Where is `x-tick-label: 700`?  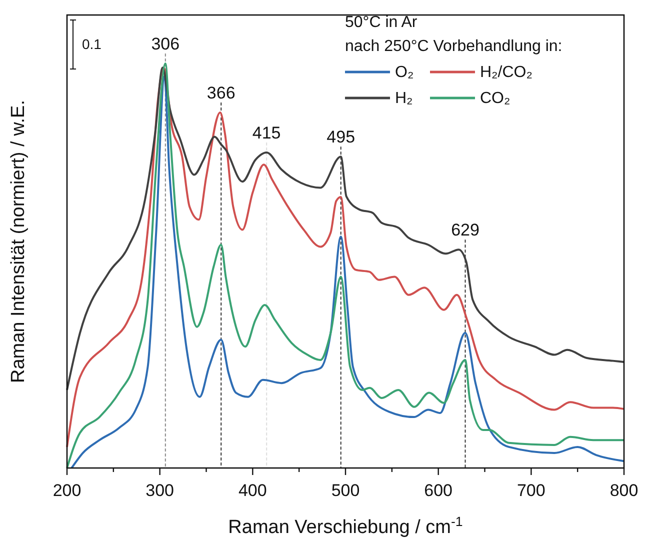 x-tick-label: 700 is located at coordinates (531, 490).